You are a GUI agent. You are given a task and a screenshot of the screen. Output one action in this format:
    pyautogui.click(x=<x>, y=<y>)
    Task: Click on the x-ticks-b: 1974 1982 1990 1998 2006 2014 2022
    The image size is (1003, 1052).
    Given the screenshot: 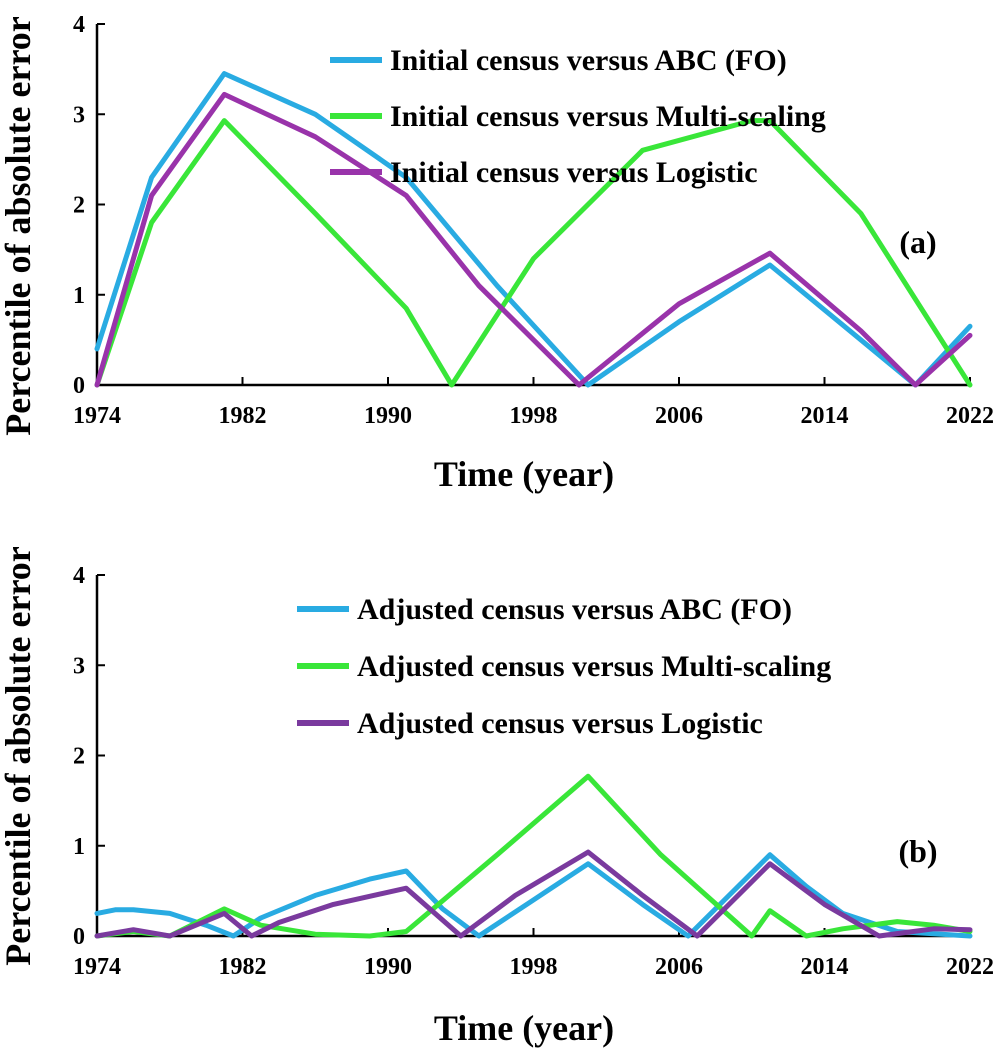 What is the action you would take?
    pyautogui.click(x=533, y=954)
    